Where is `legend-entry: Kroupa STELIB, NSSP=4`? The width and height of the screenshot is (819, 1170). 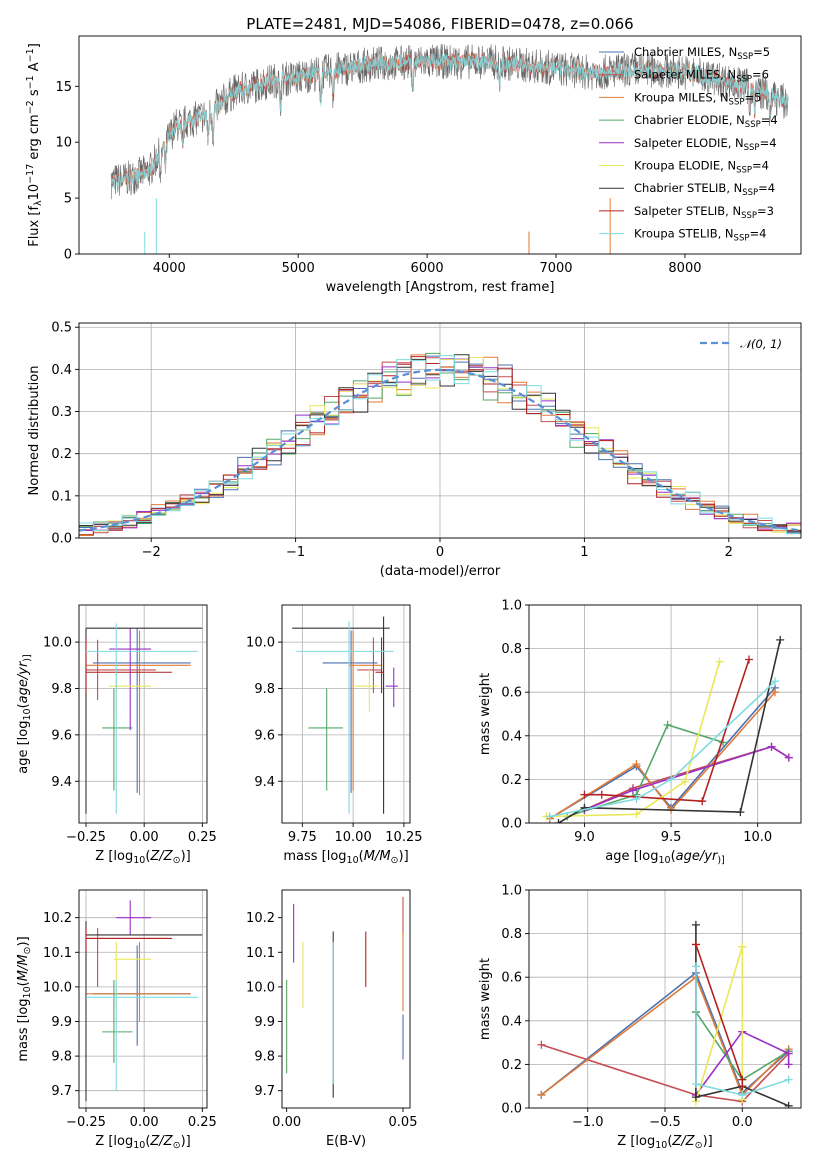
legend-entry: Kroupa STELIB, NSSP=4 is located at coordinates (700, 235).